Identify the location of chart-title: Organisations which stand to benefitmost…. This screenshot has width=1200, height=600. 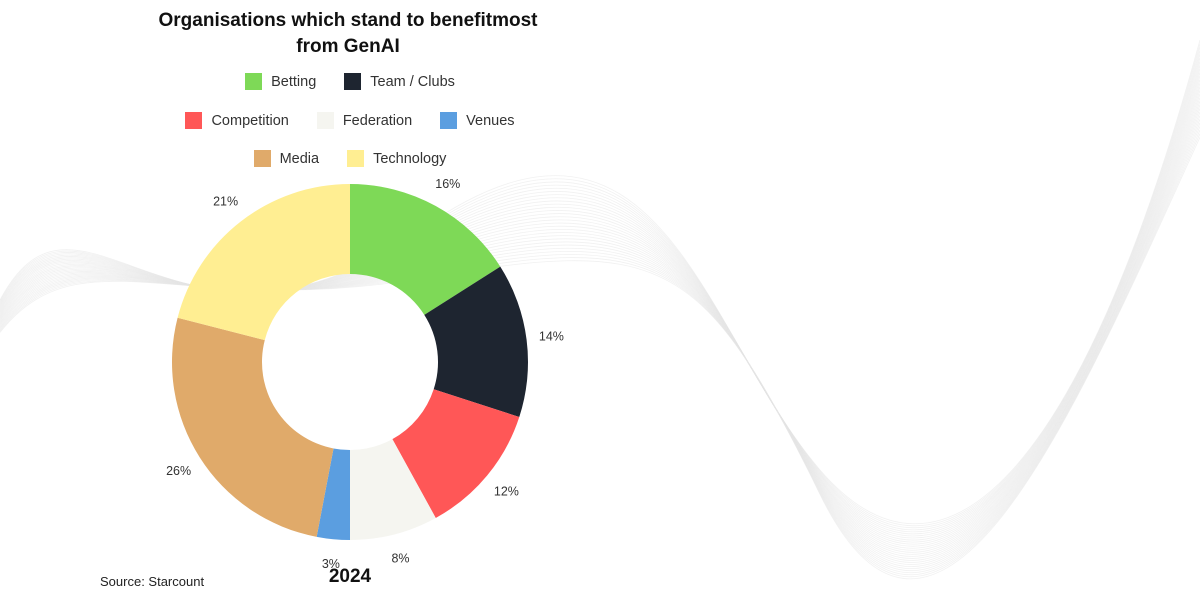
(348, 34).